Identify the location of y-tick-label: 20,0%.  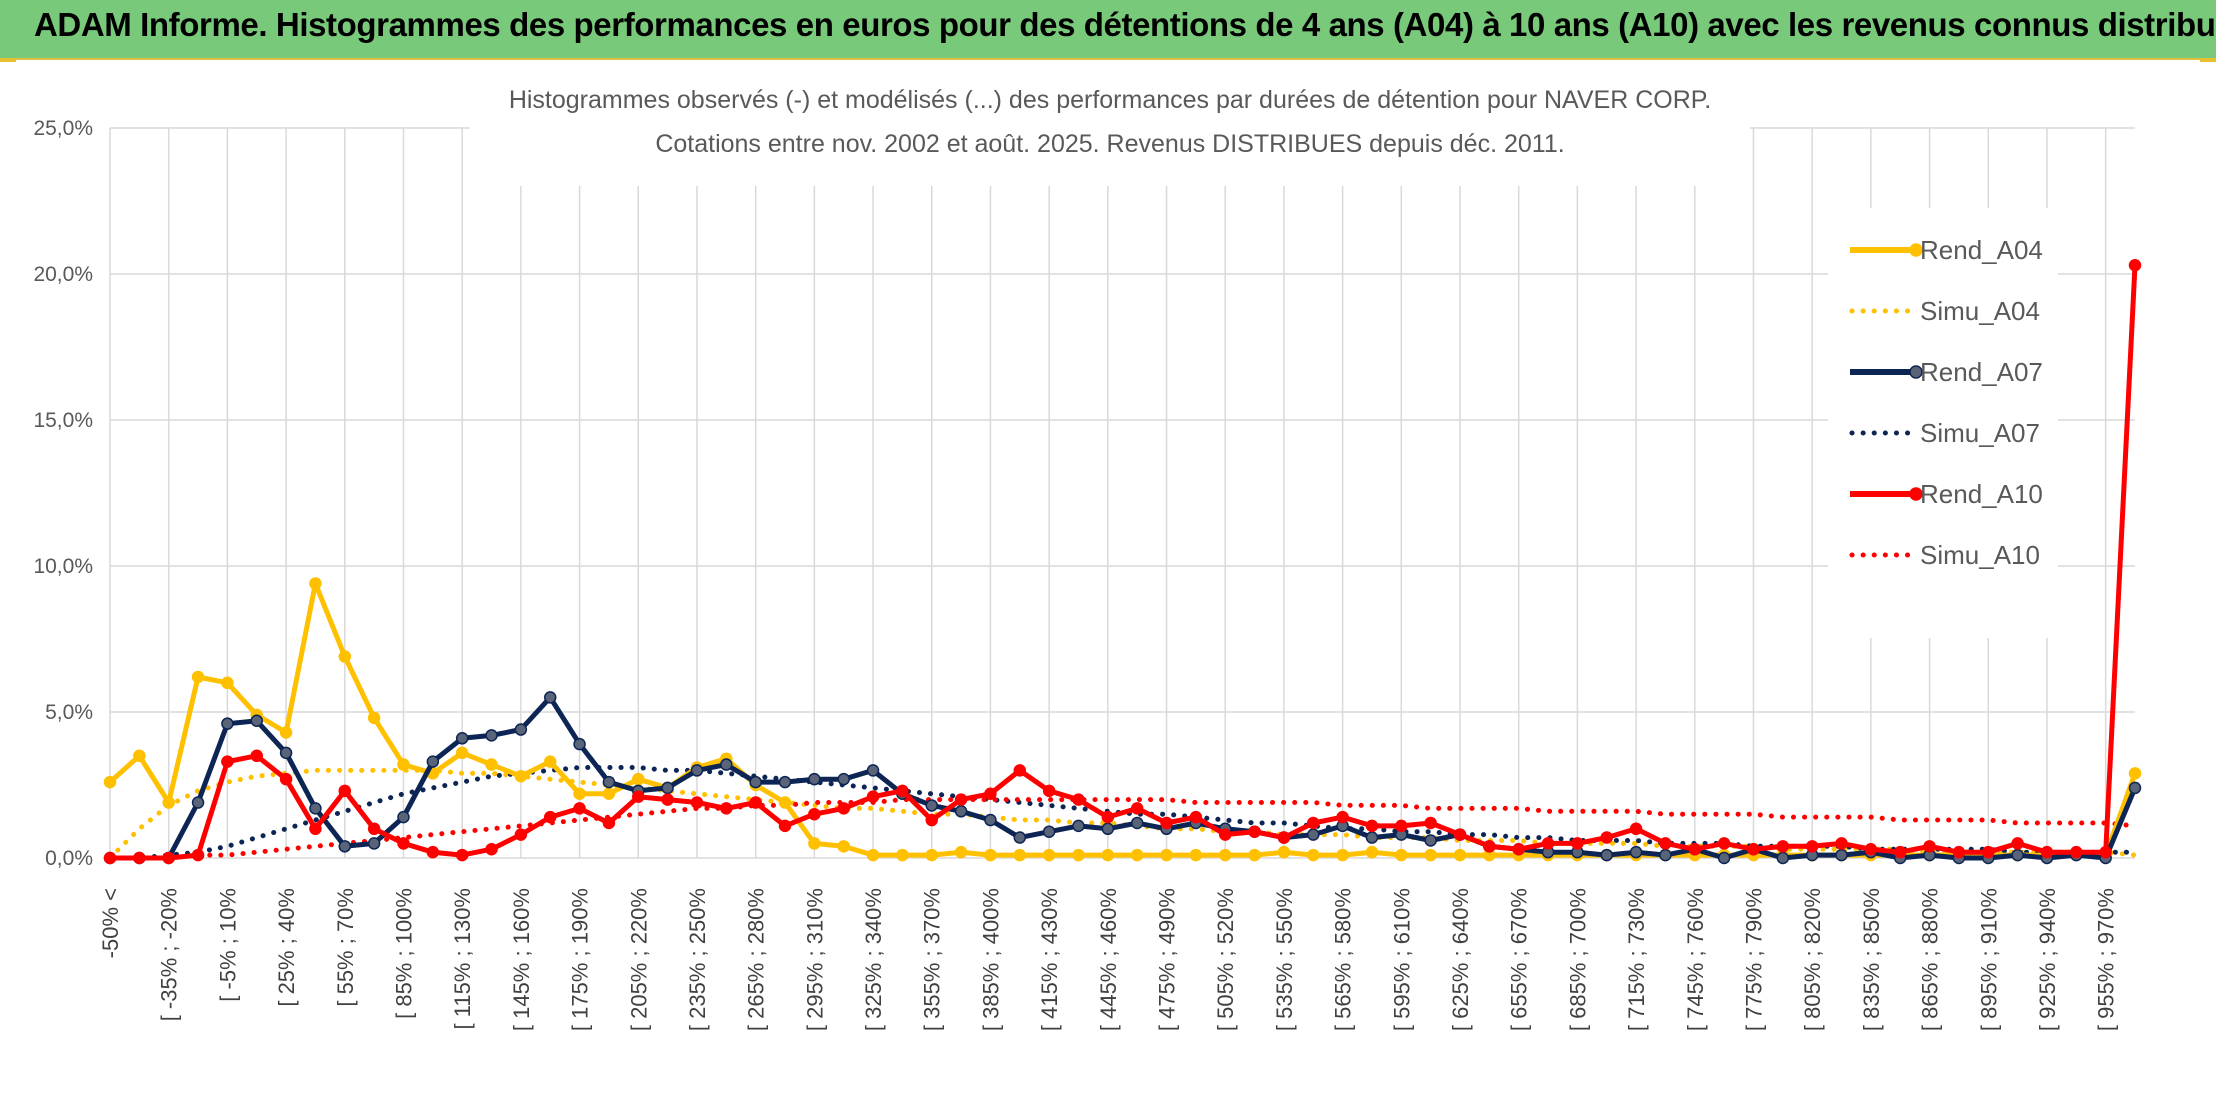
(63, 274).